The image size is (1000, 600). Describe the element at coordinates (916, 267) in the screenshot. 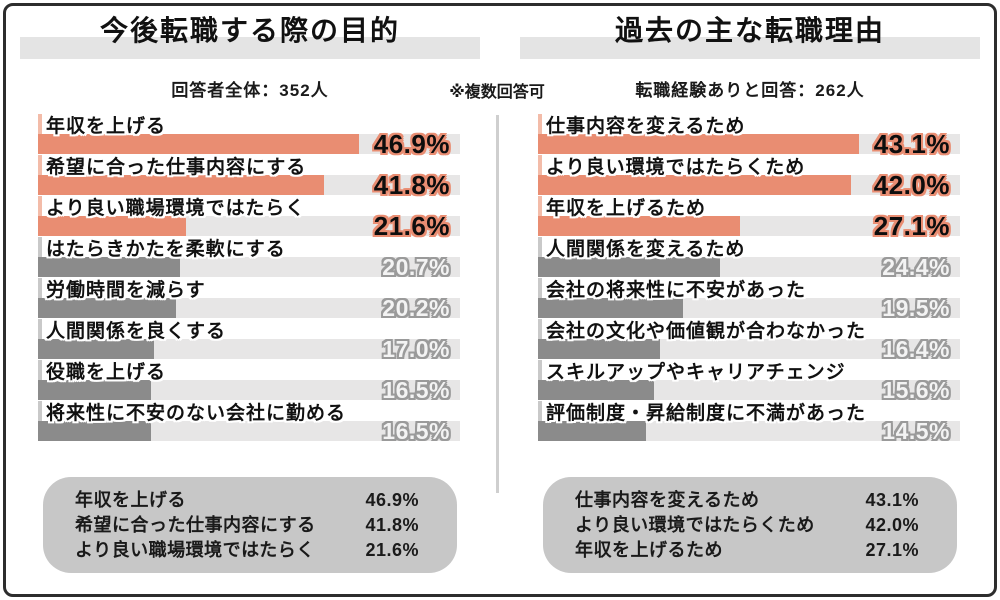

I see `bar-value: 24.4%` at that location.